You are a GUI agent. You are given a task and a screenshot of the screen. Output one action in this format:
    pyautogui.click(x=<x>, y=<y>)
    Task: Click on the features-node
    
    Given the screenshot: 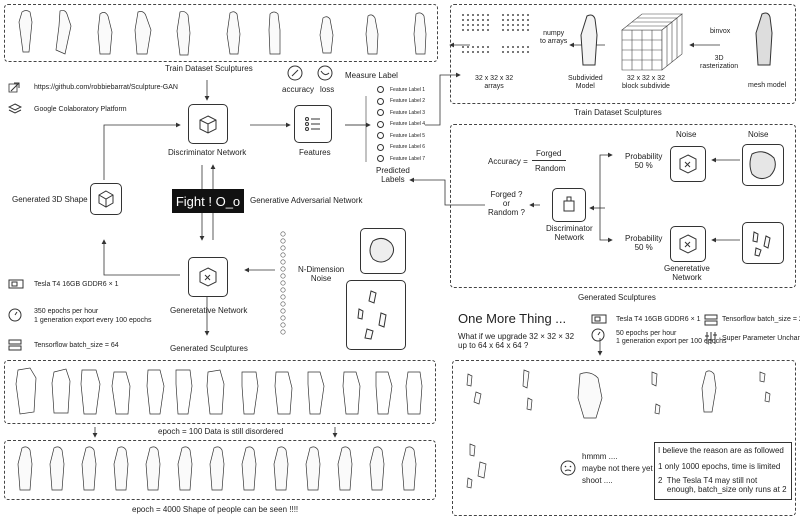 What is the action you would take?
    pyautogui.click(x=313, y=124)
    